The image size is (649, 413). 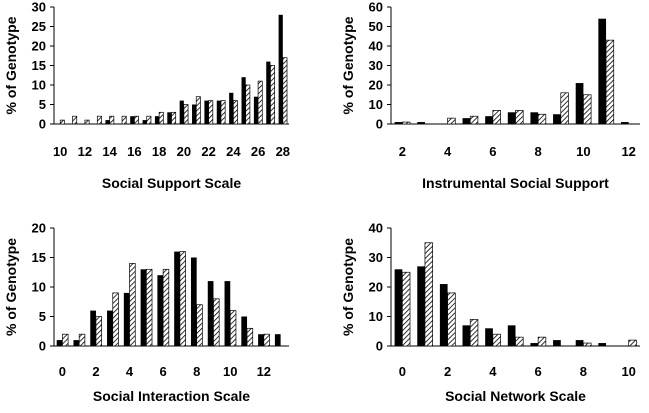 I want to click on x-axis-title: Social Network Scale, so click(x=515, y=396).